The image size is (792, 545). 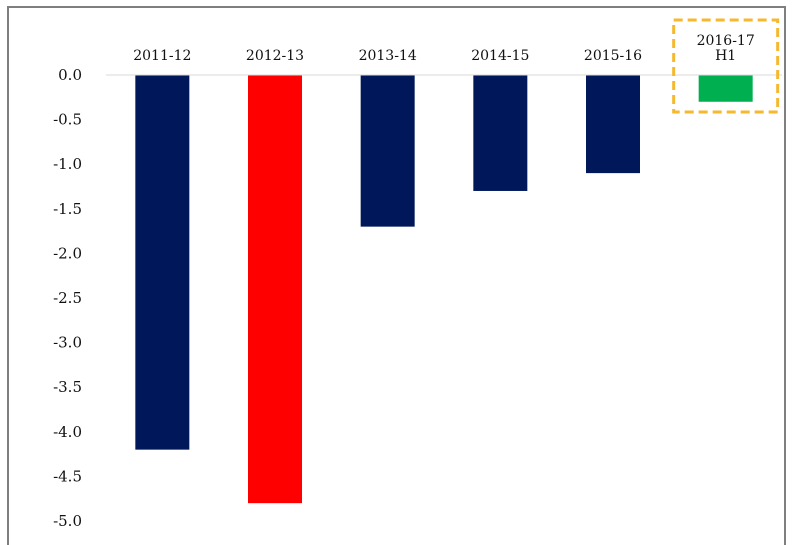 What do you see at coordinates (67, 387) in the screenshot?
I see `y-tick-label: -3.5` at bounding box center [67, 387].